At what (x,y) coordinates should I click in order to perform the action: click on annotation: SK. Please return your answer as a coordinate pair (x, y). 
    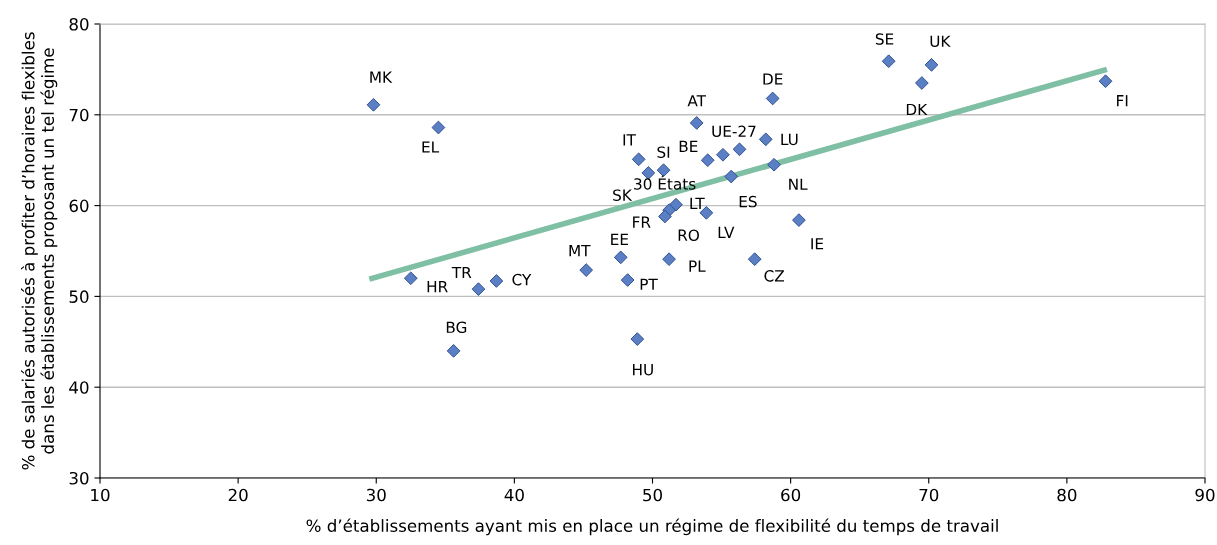
    Looking at the image, I should click on (623, 195).